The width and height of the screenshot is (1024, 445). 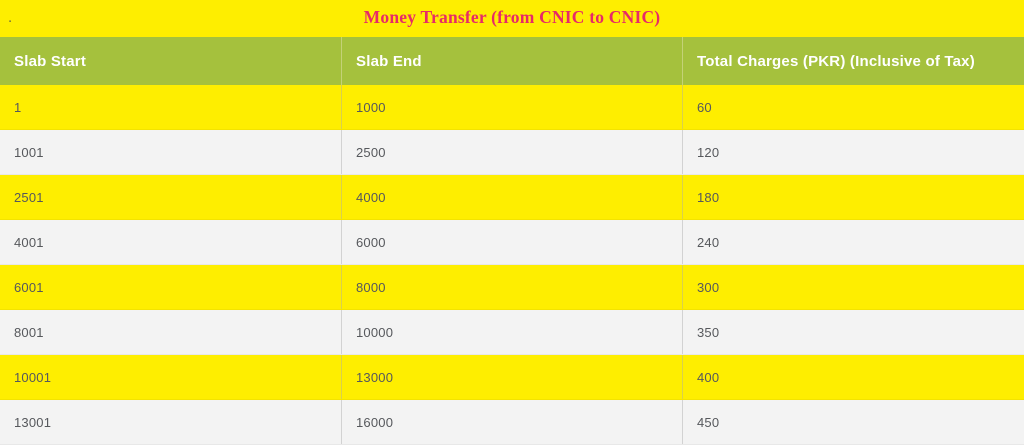 I want to click on table-row: 1 1000 60, so click(x=512, y=107).